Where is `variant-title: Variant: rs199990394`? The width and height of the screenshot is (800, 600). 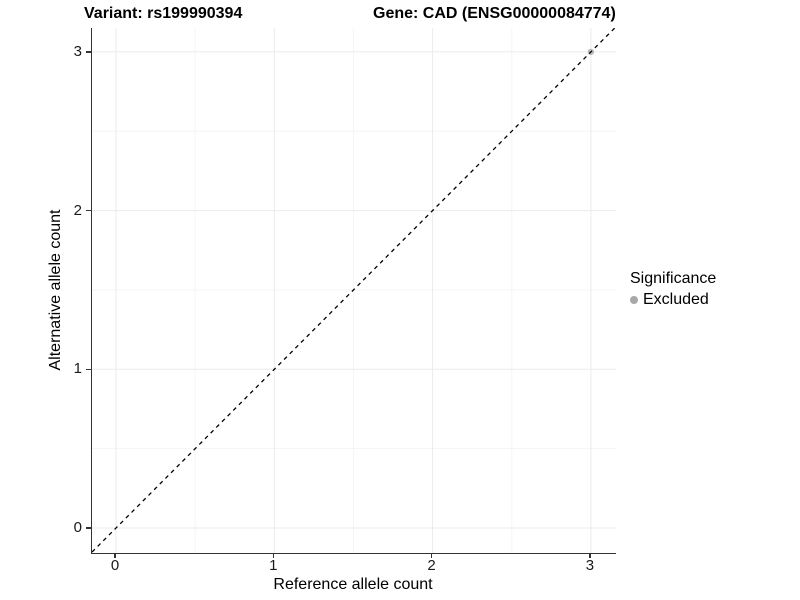
variant-title: Variant: rs199990394 is located at coordinates (163, 13).